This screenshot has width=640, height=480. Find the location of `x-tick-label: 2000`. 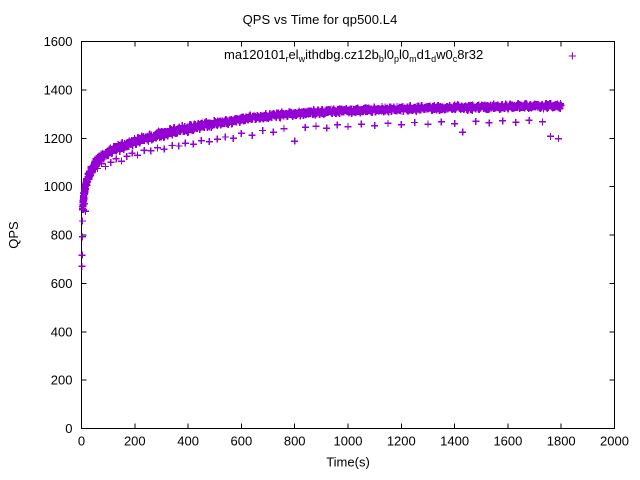

x-tick-label: 2000 is located at coordinates (614, 441).